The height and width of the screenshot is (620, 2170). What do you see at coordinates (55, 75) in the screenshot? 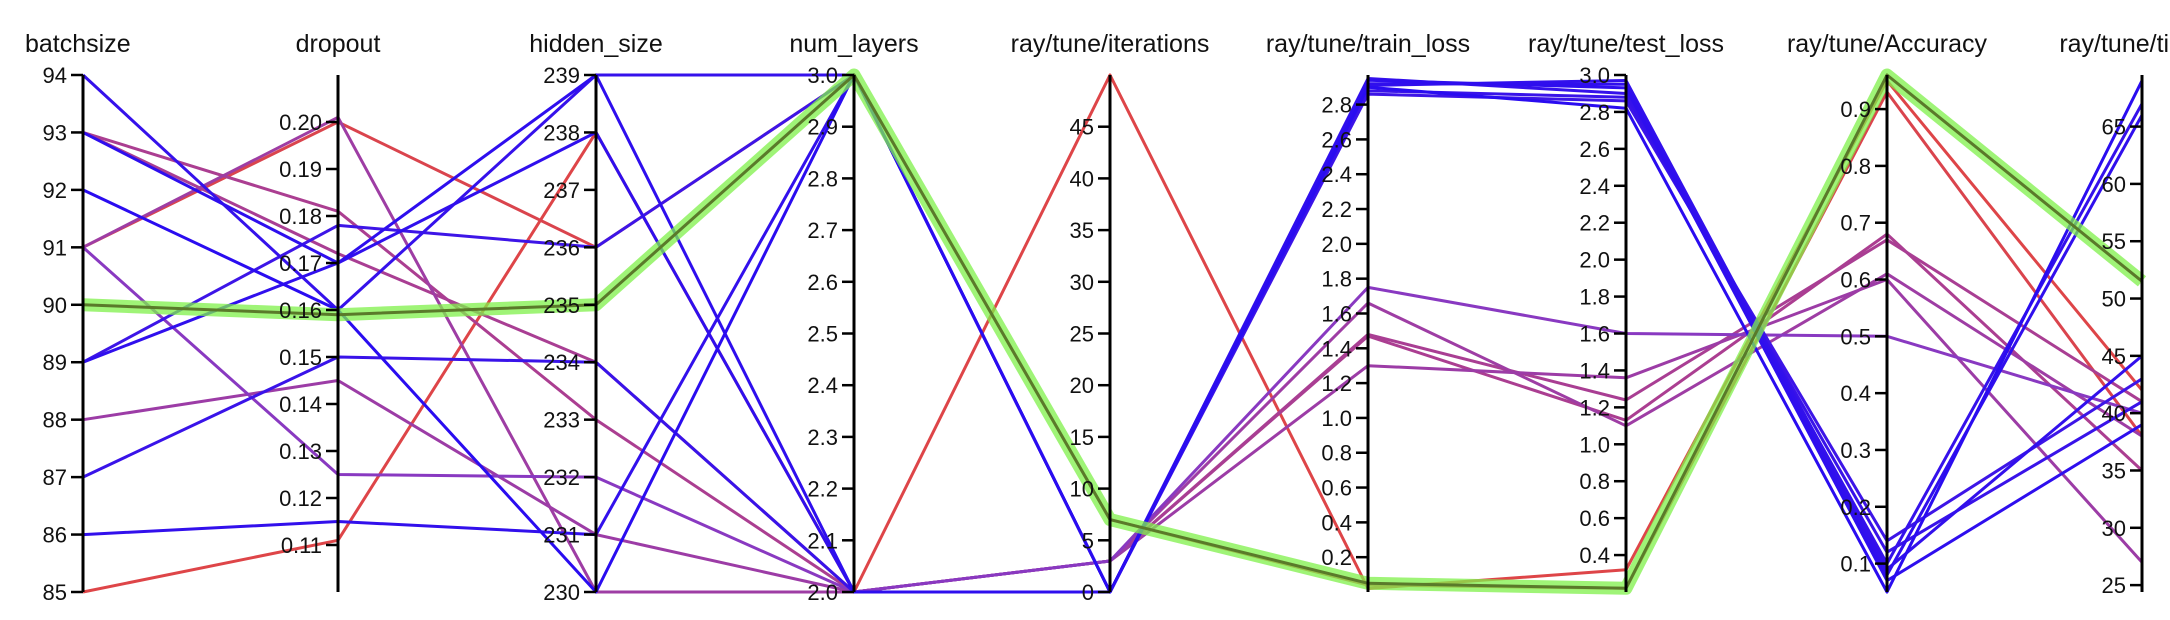
I see `tick-label: 94` at bounding box center [55, 75].